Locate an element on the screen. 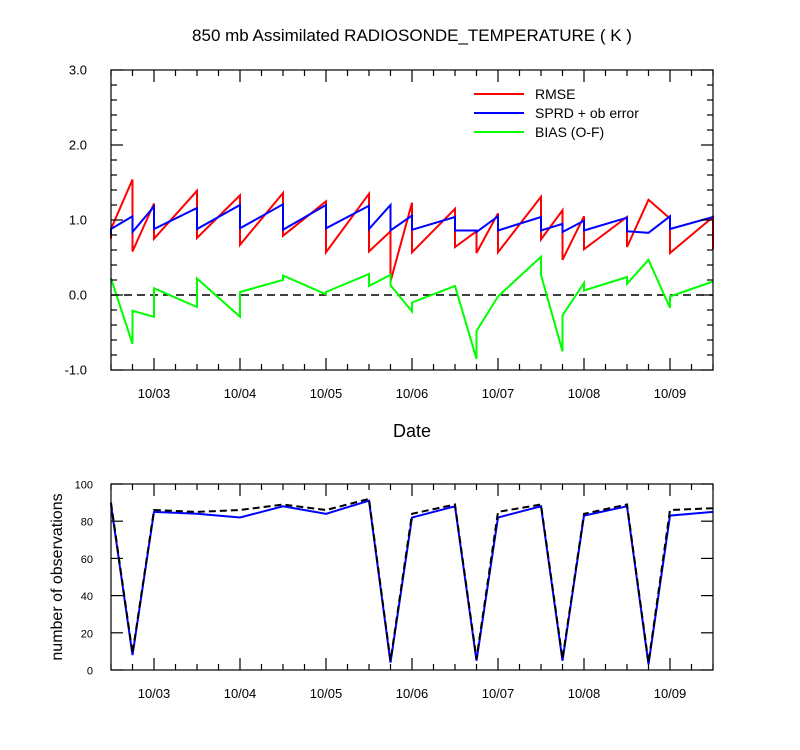 The width and height of the screenshot is (800, 750). y-axis-label-observations: number of observations is located at coordinates (57, 576).